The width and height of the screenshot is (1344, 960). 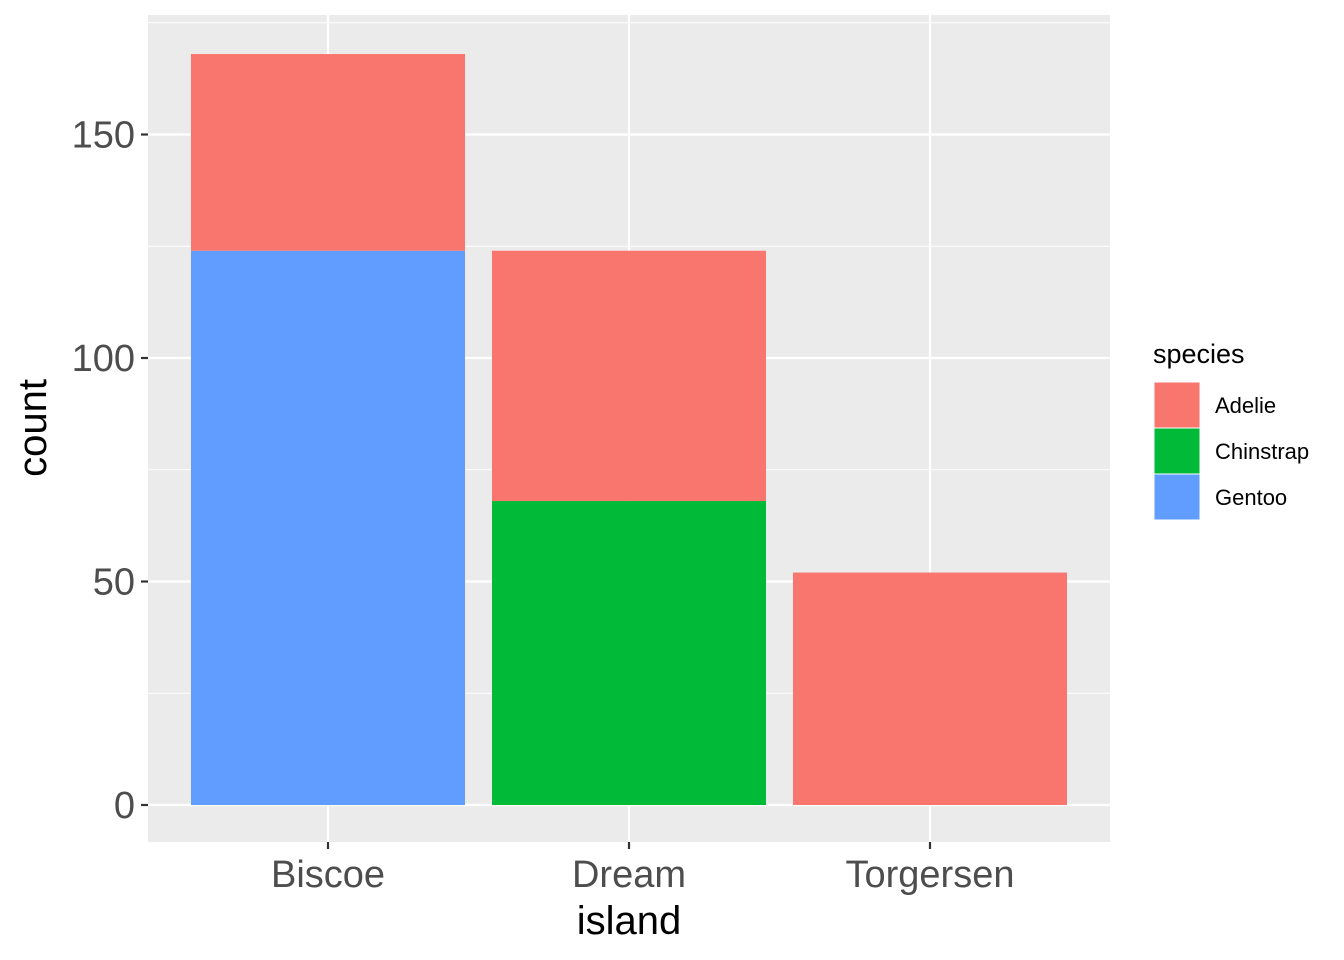 I want to click on legend: species Adelie Chinstrap Gentoo, so click(x=1231, y=430).